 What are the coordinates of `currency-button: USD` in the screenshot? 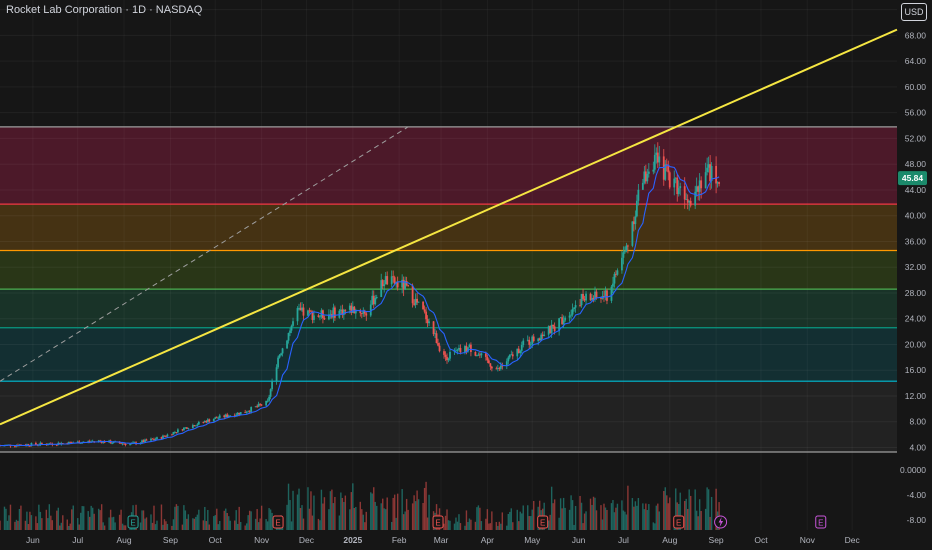 It's located at (914, 12).